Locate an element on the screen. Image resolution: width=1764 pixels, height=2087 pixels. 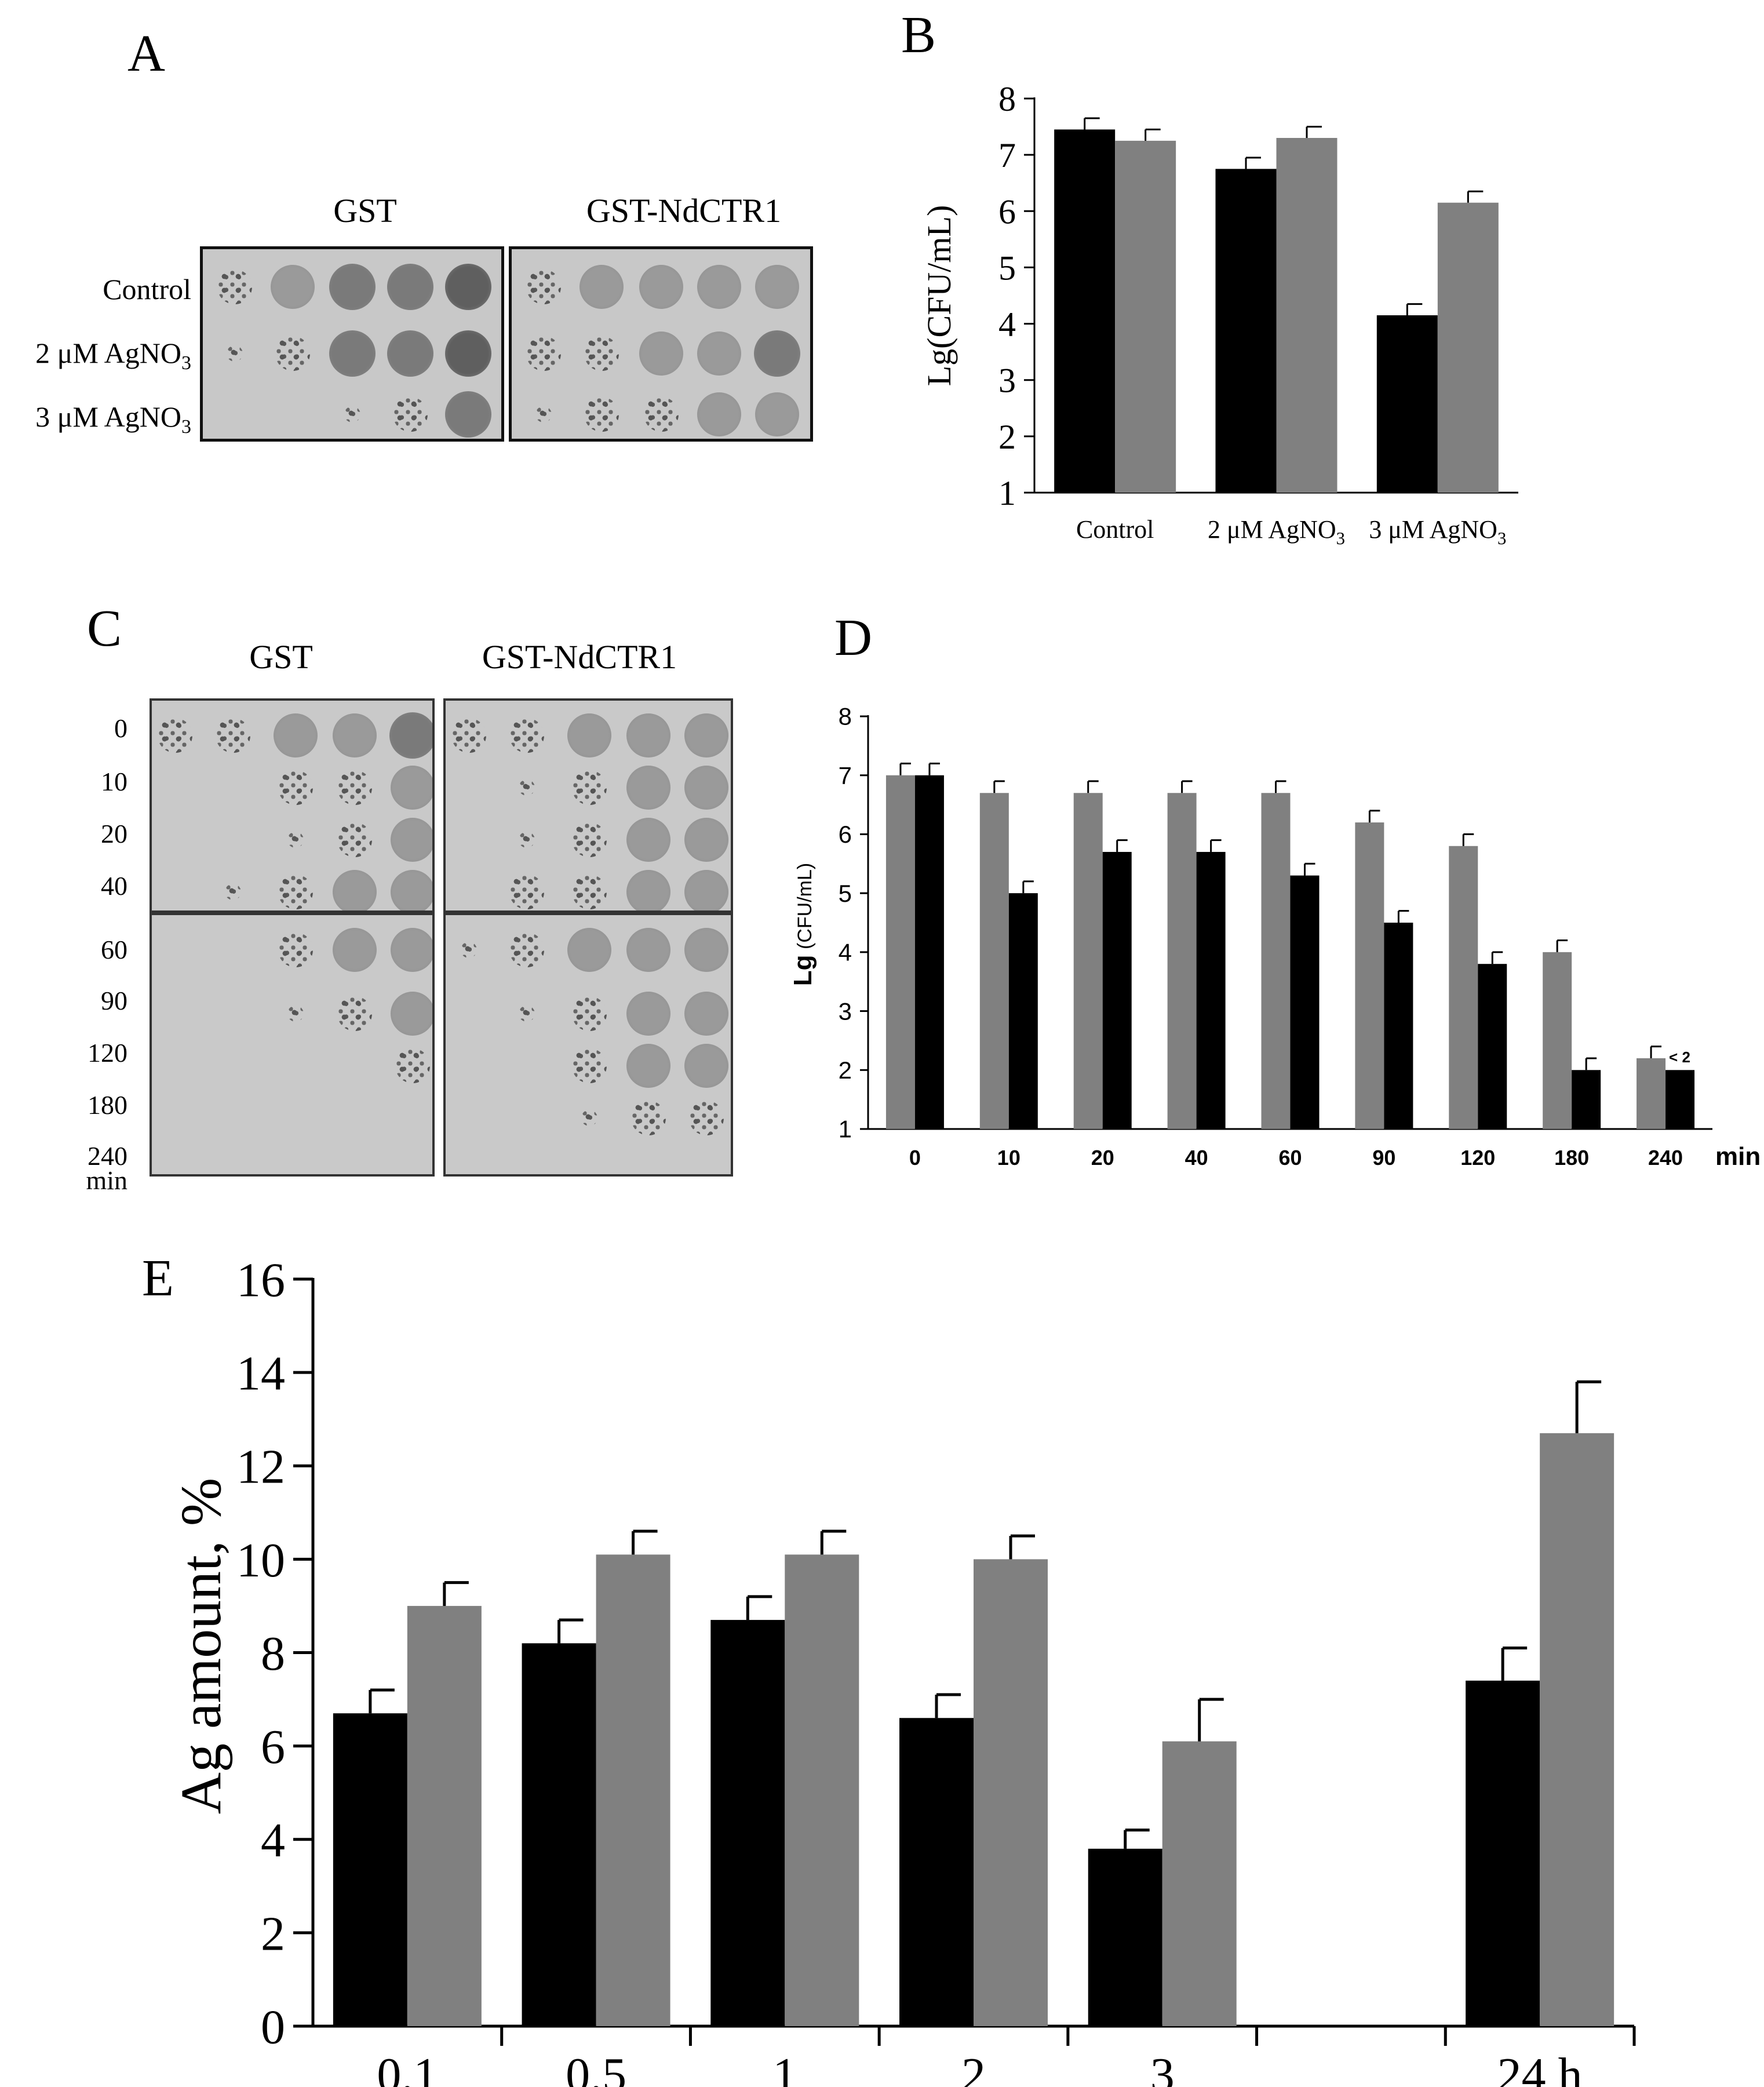
x-tick-label-subscript: 3 is located at coordinates (1340, 538).